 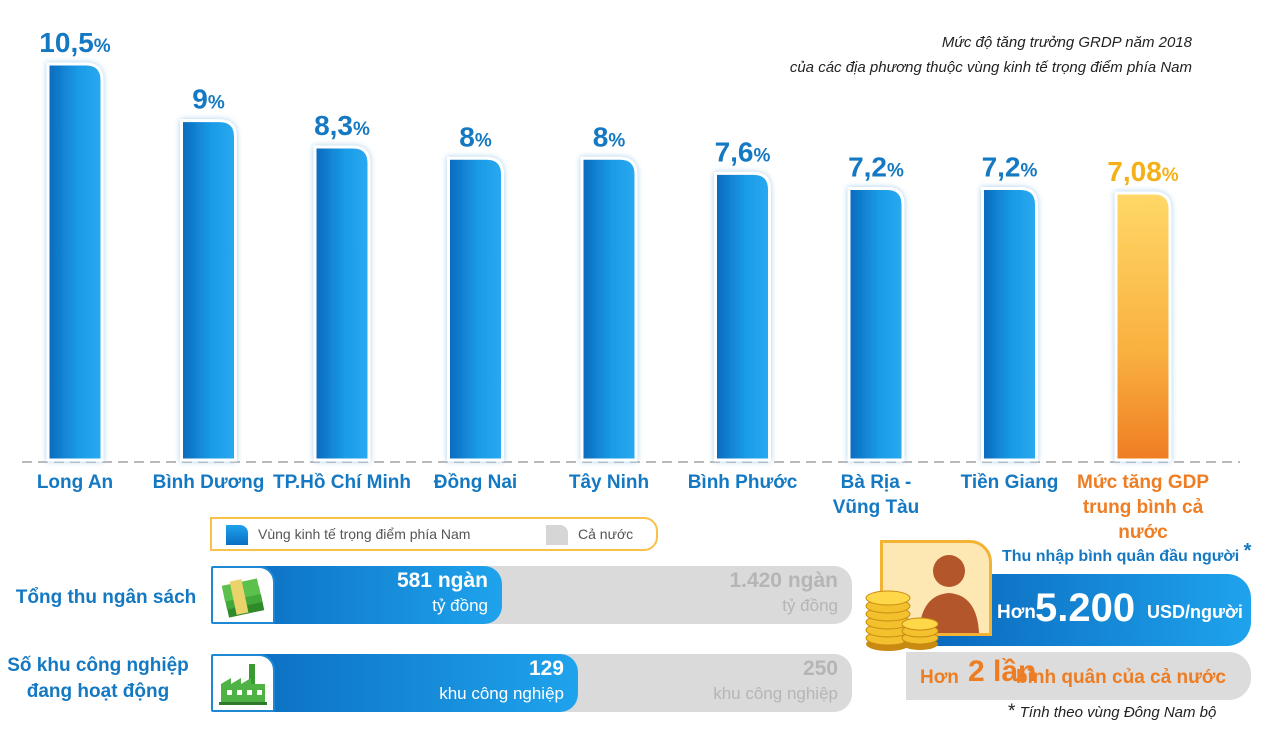 What do you see at coordinates (902, 620) in the screenshot?
I see `coins-icon` at bounding box center [902, 620].